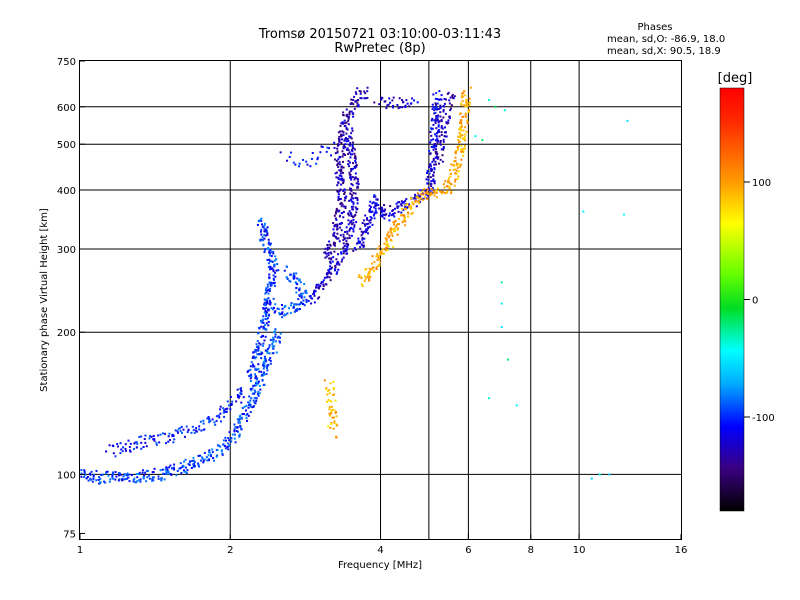 The image size is (800, 600). Describe the element at coordinates (66, 250) in the screenshot. I see `y-tick-label: 300` at that location.